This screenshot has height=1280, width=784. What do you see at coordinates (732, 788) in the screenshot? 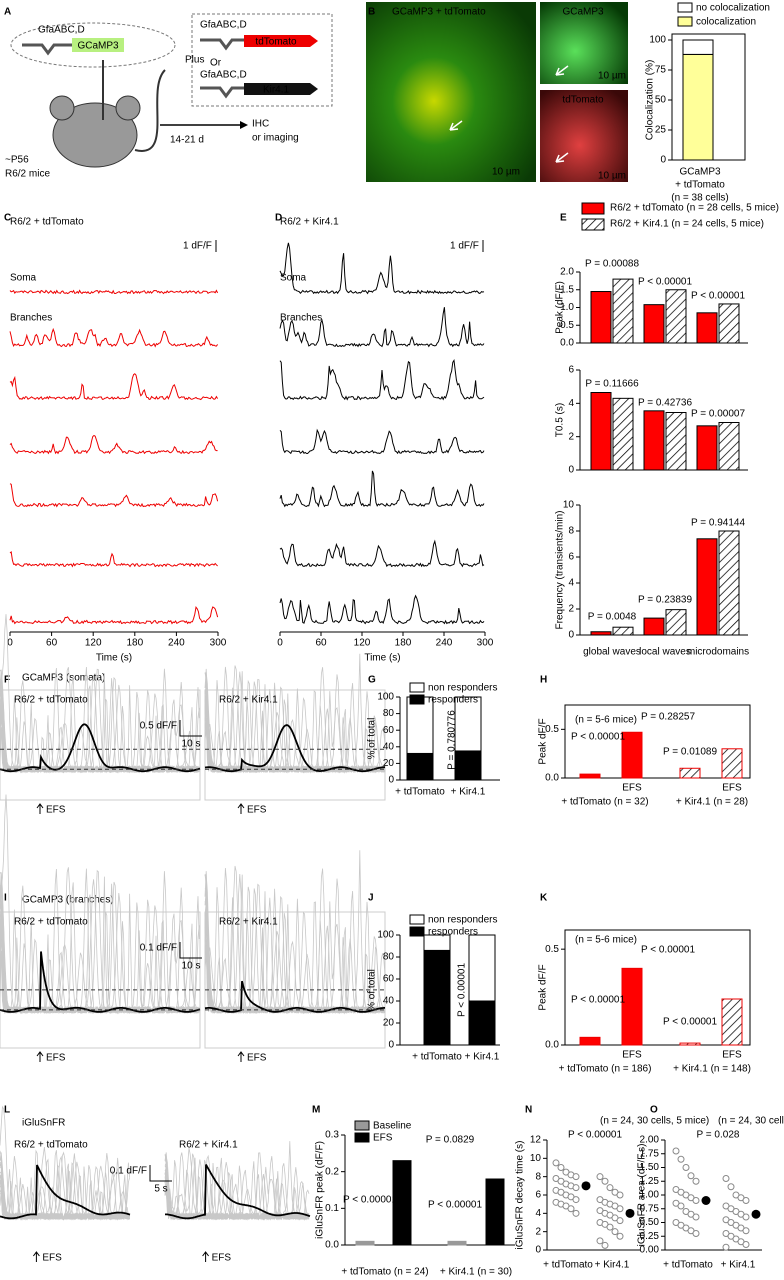
I see `x-tick-label: EFS` at bounding box center [732, 788].